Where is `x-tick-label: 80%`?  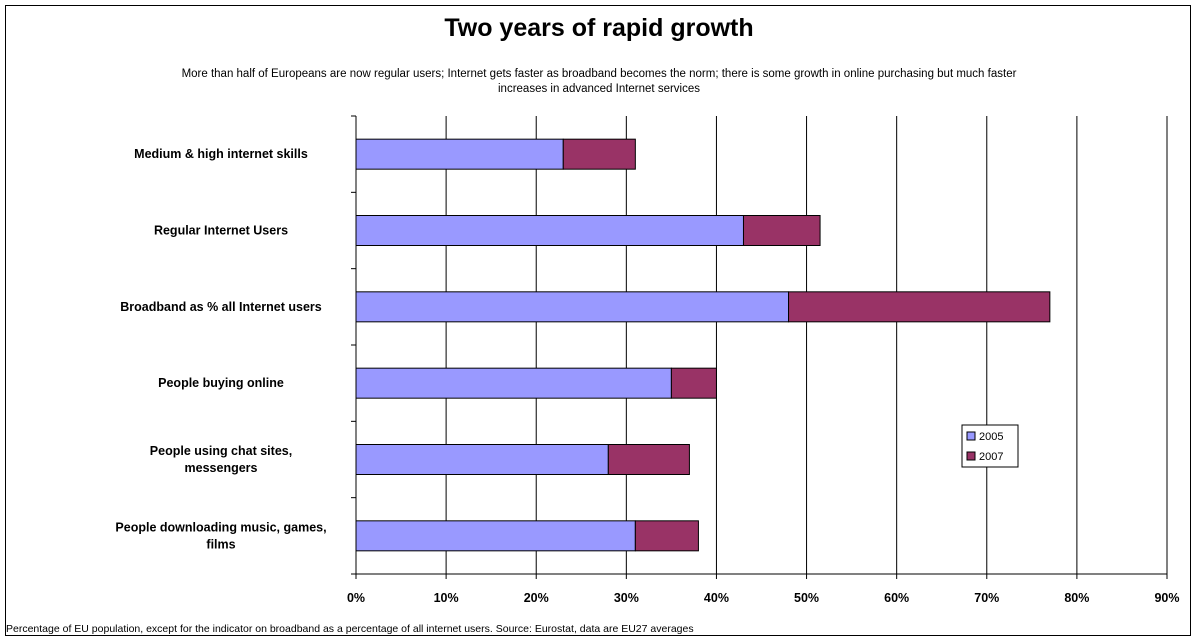 x-tick-label: 80% is located at coordinates (1076, 598).